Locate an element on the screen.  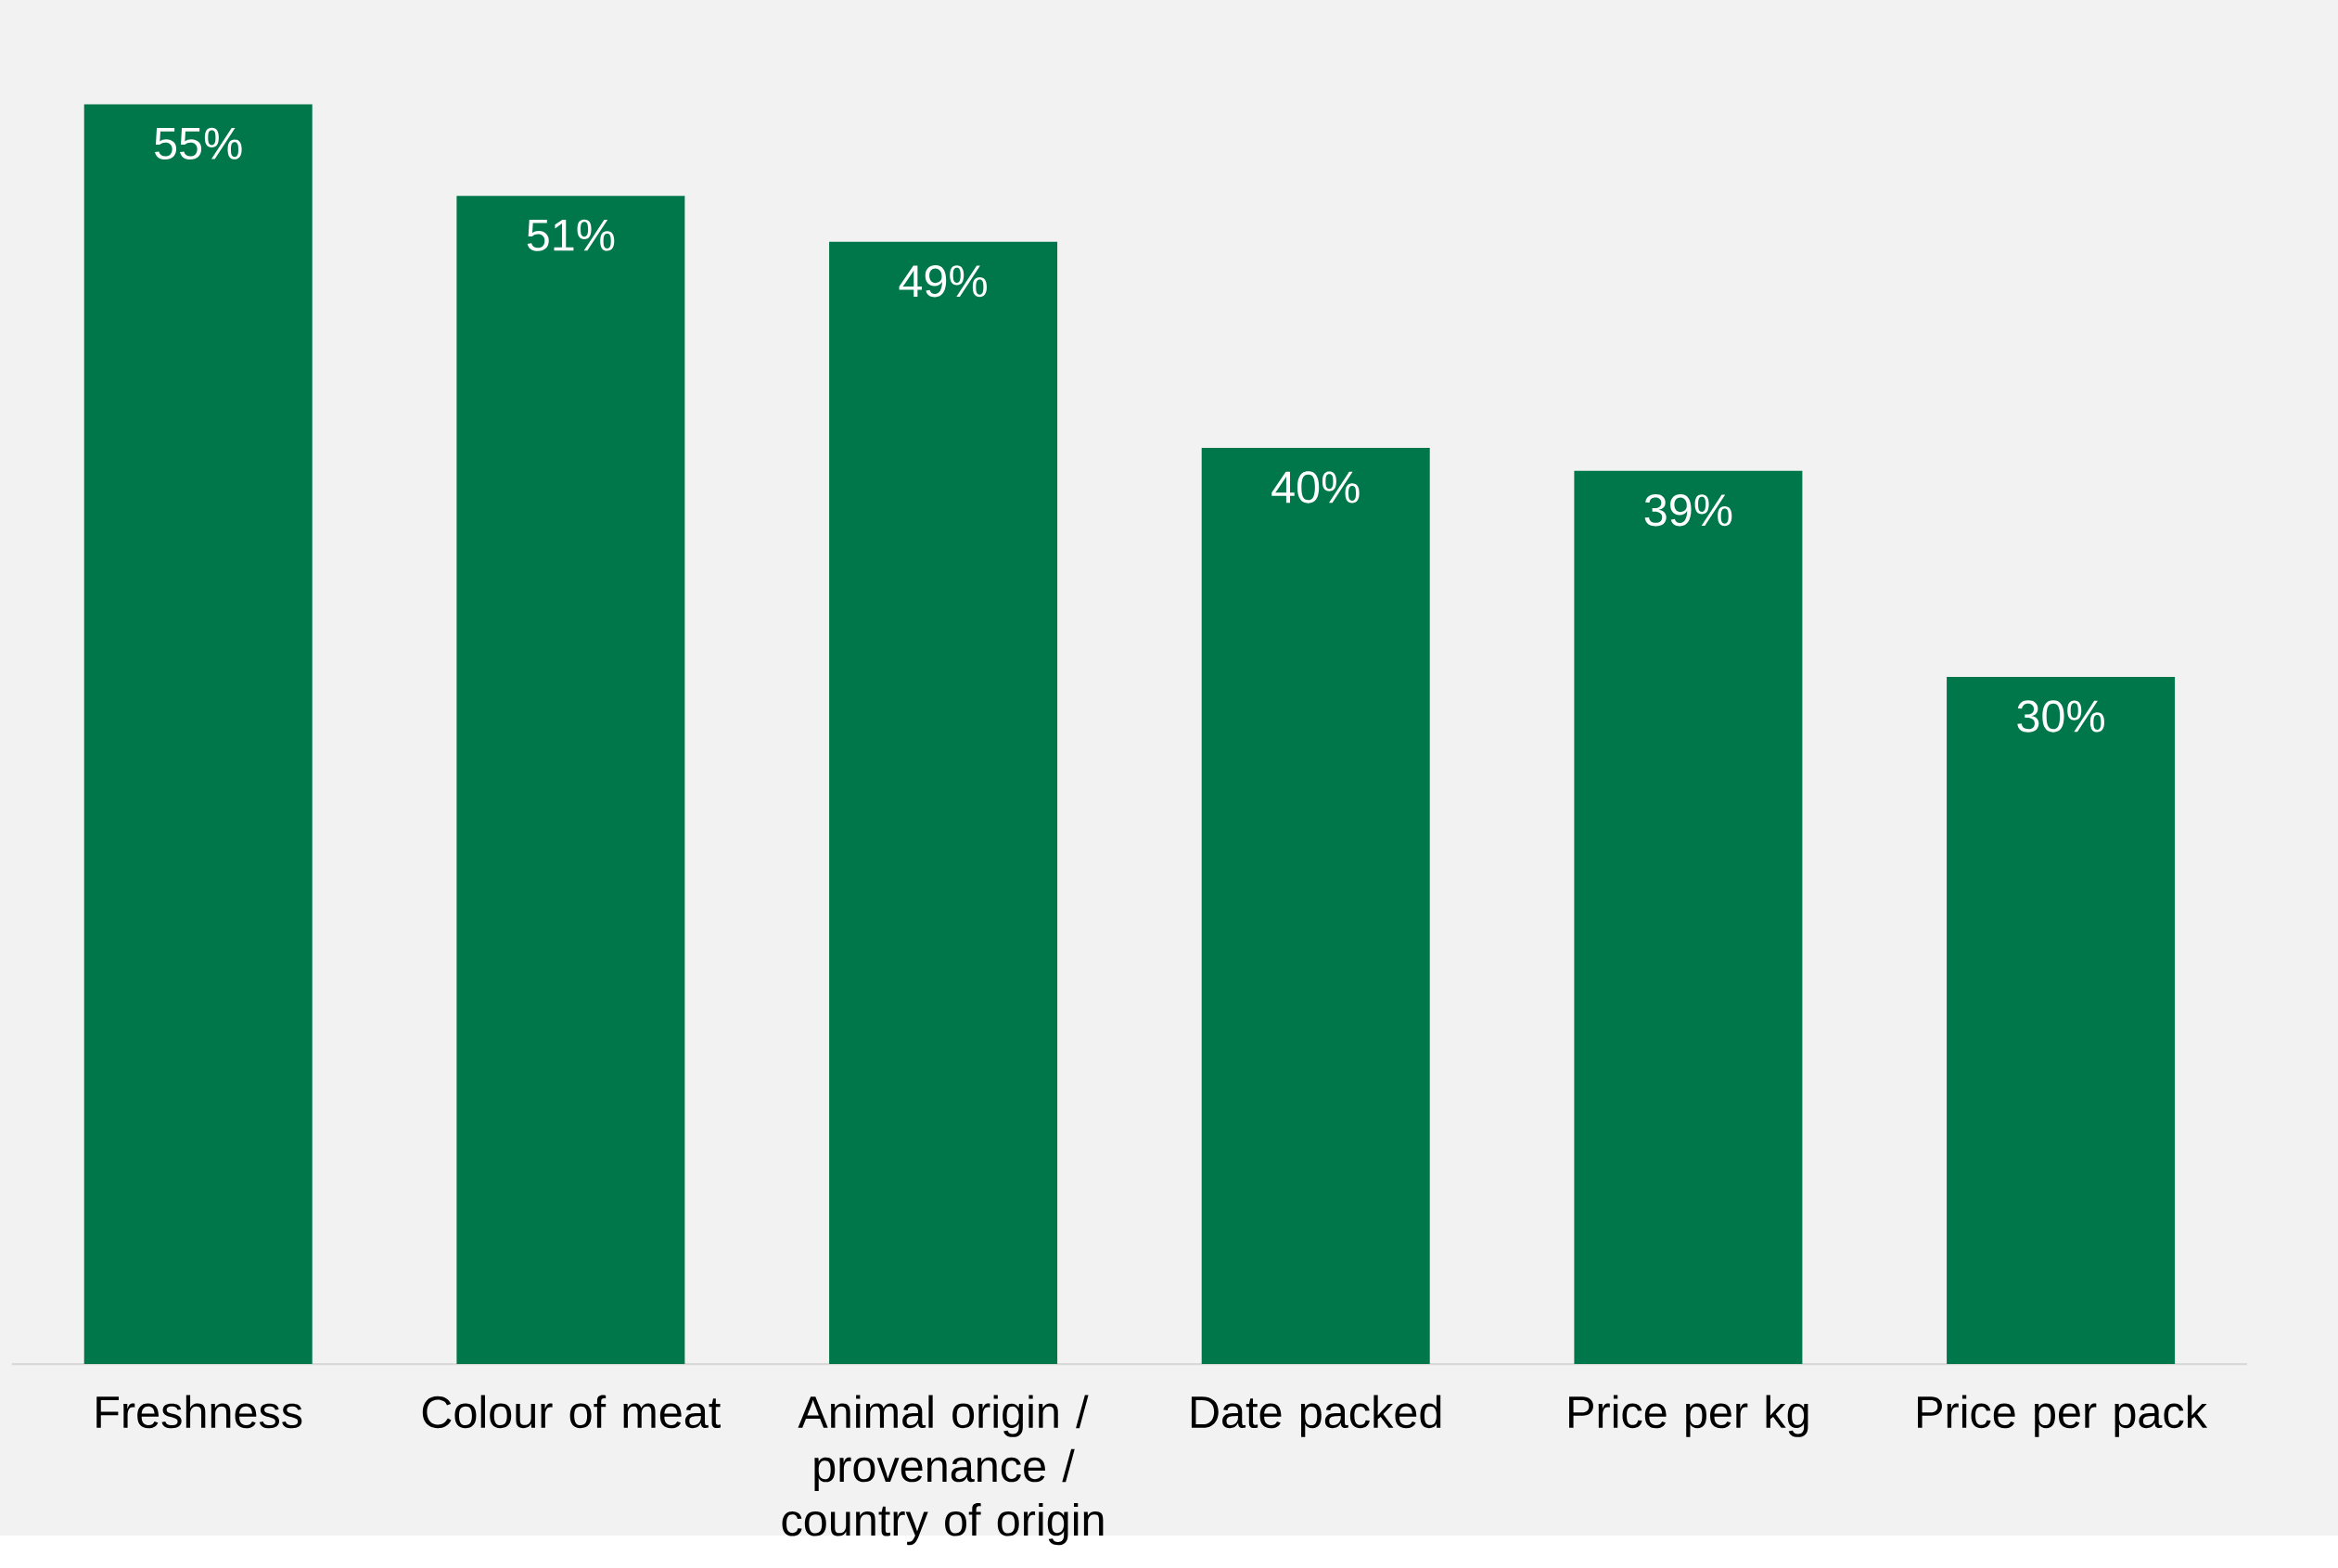
data-label: 49% is located at coordinates (943, 281).